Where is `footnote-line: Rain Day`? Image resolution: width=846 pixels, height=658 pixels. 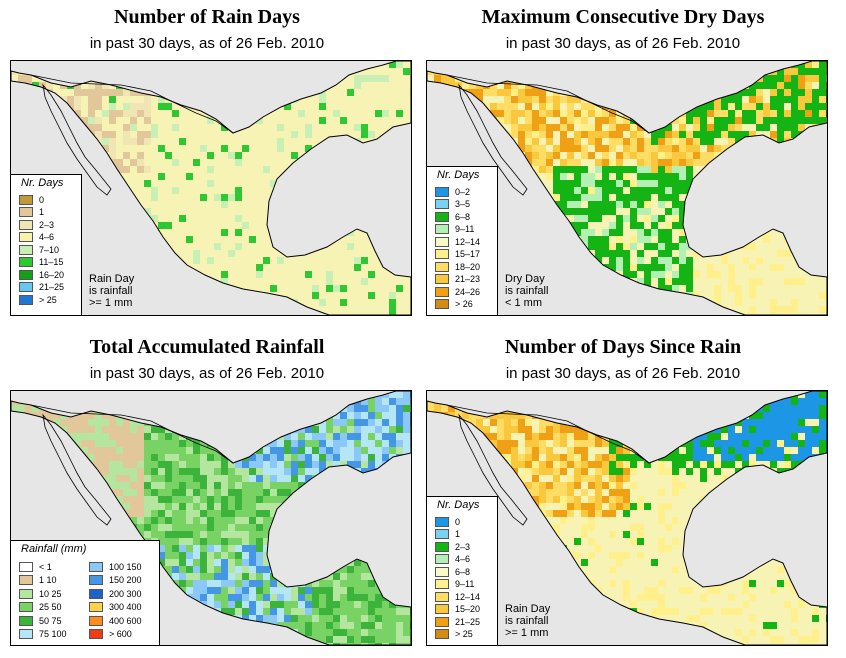
footnote-line: Rain Day is located at coordinates (112, 279).